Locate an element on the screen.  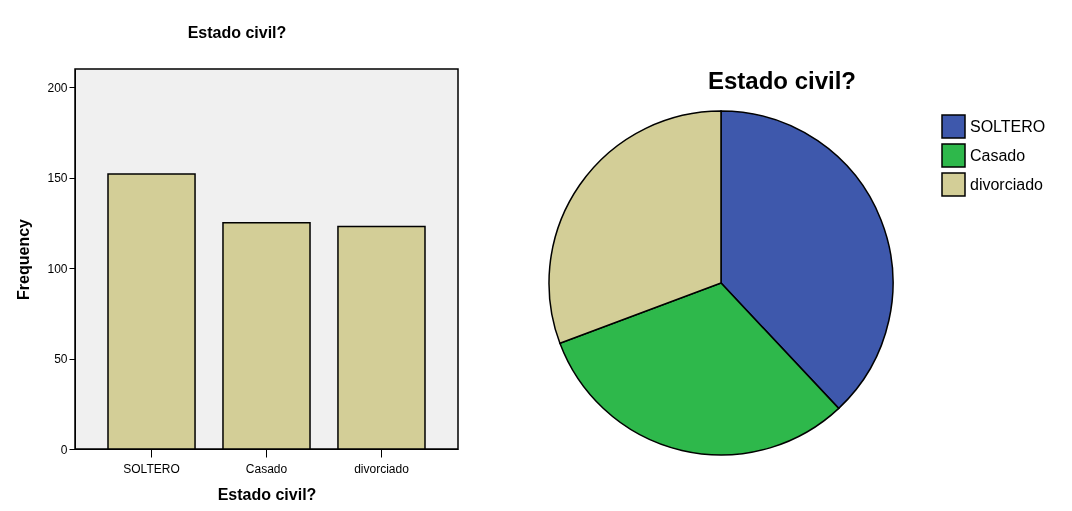
y-tick-label: 200 is located at coordinates (57, 87).